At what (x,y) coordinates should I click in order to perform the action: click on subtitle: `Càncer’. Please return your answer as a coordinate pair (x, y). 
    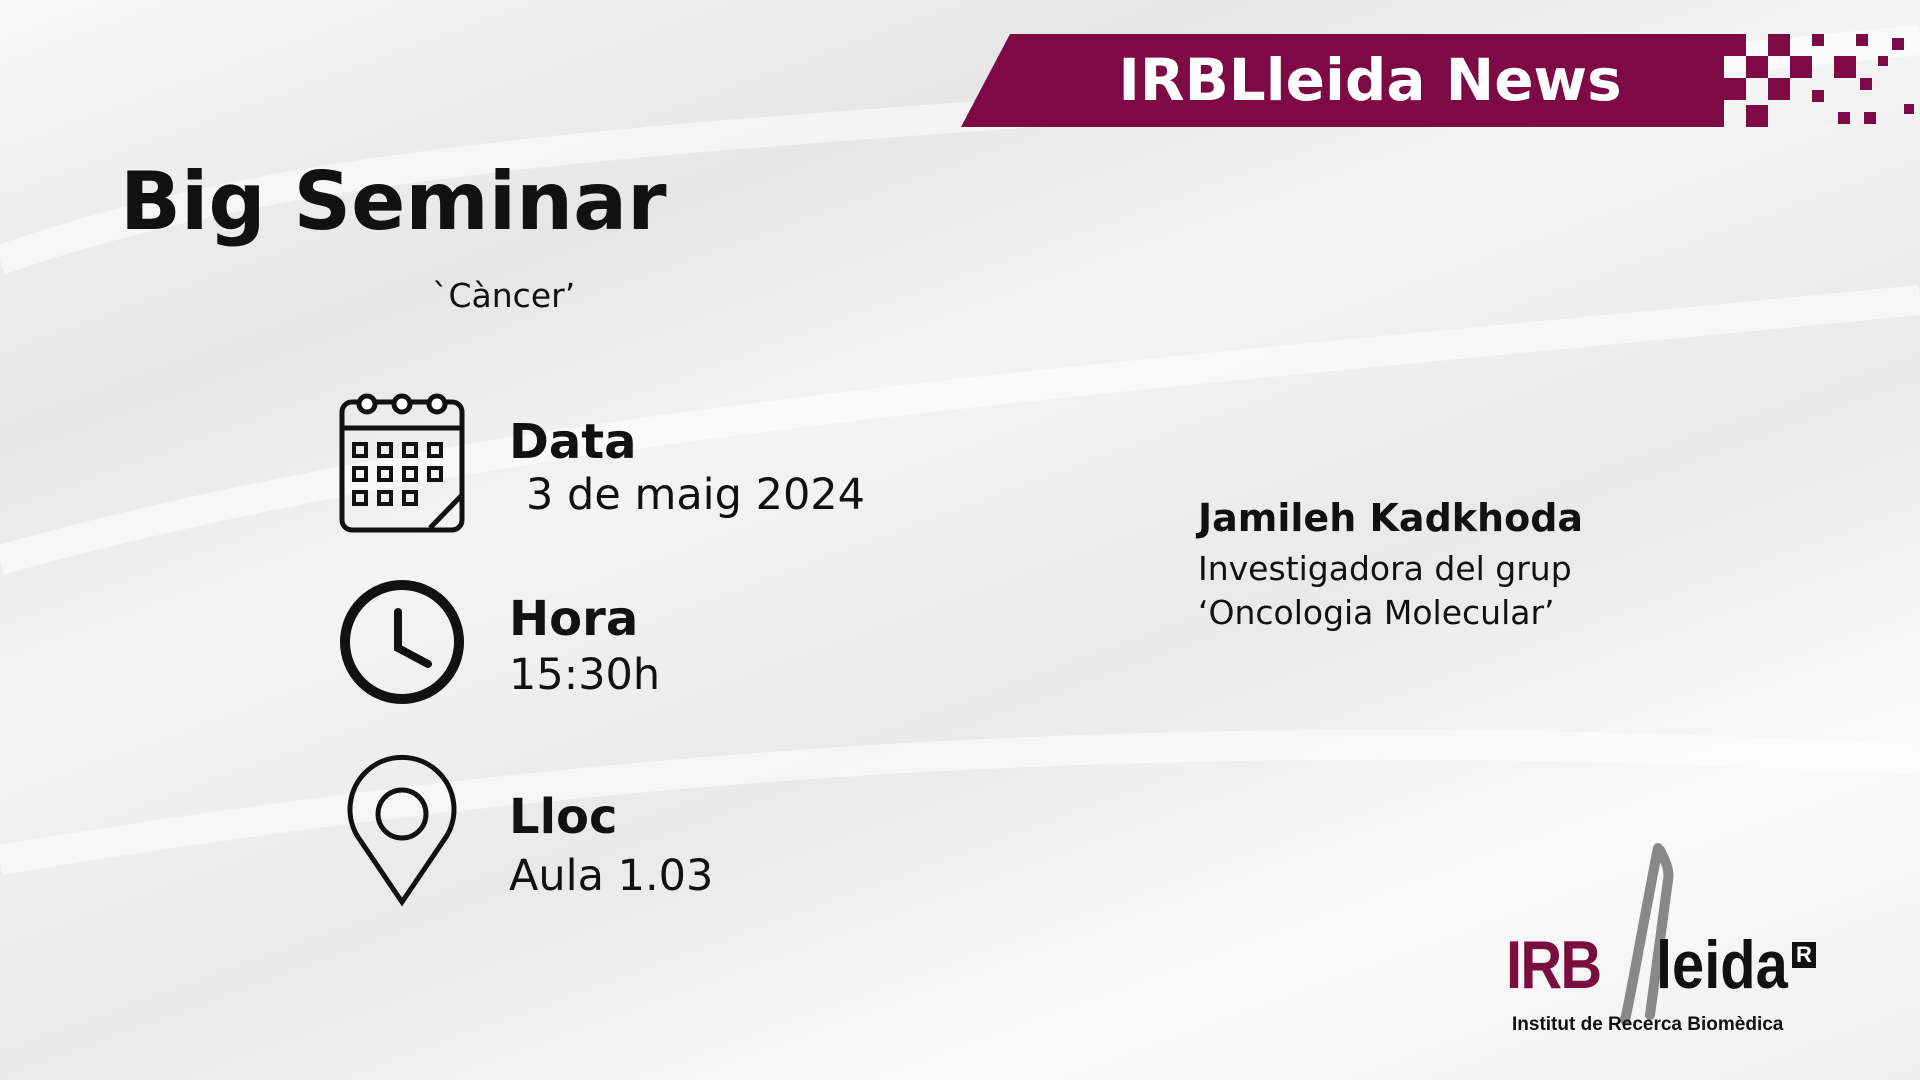
    Looking at the image, I should click on (504, 295).